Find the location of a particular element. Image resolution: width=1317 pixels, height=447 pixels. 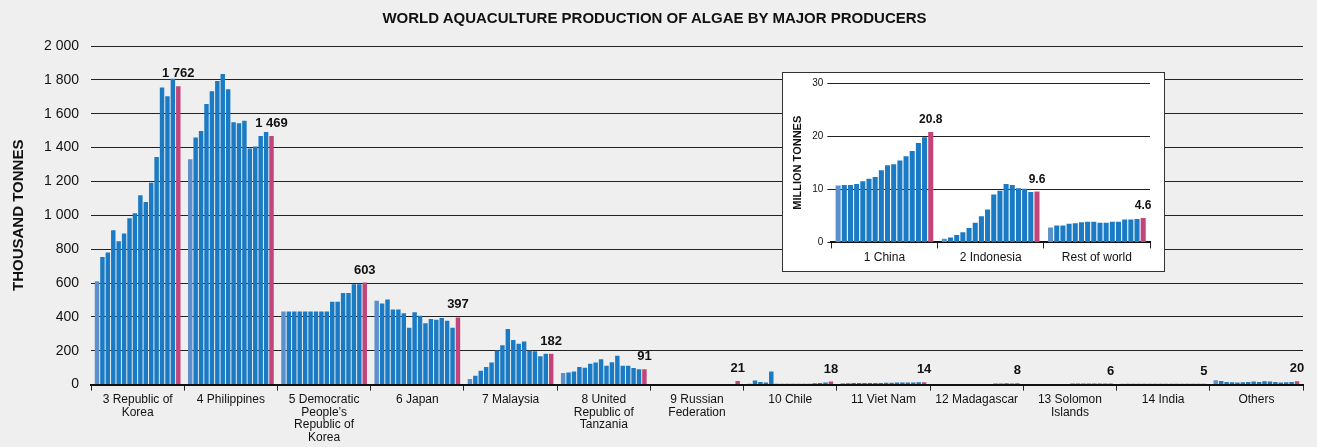

data-label: 397 is located at coordinates (458, 304).